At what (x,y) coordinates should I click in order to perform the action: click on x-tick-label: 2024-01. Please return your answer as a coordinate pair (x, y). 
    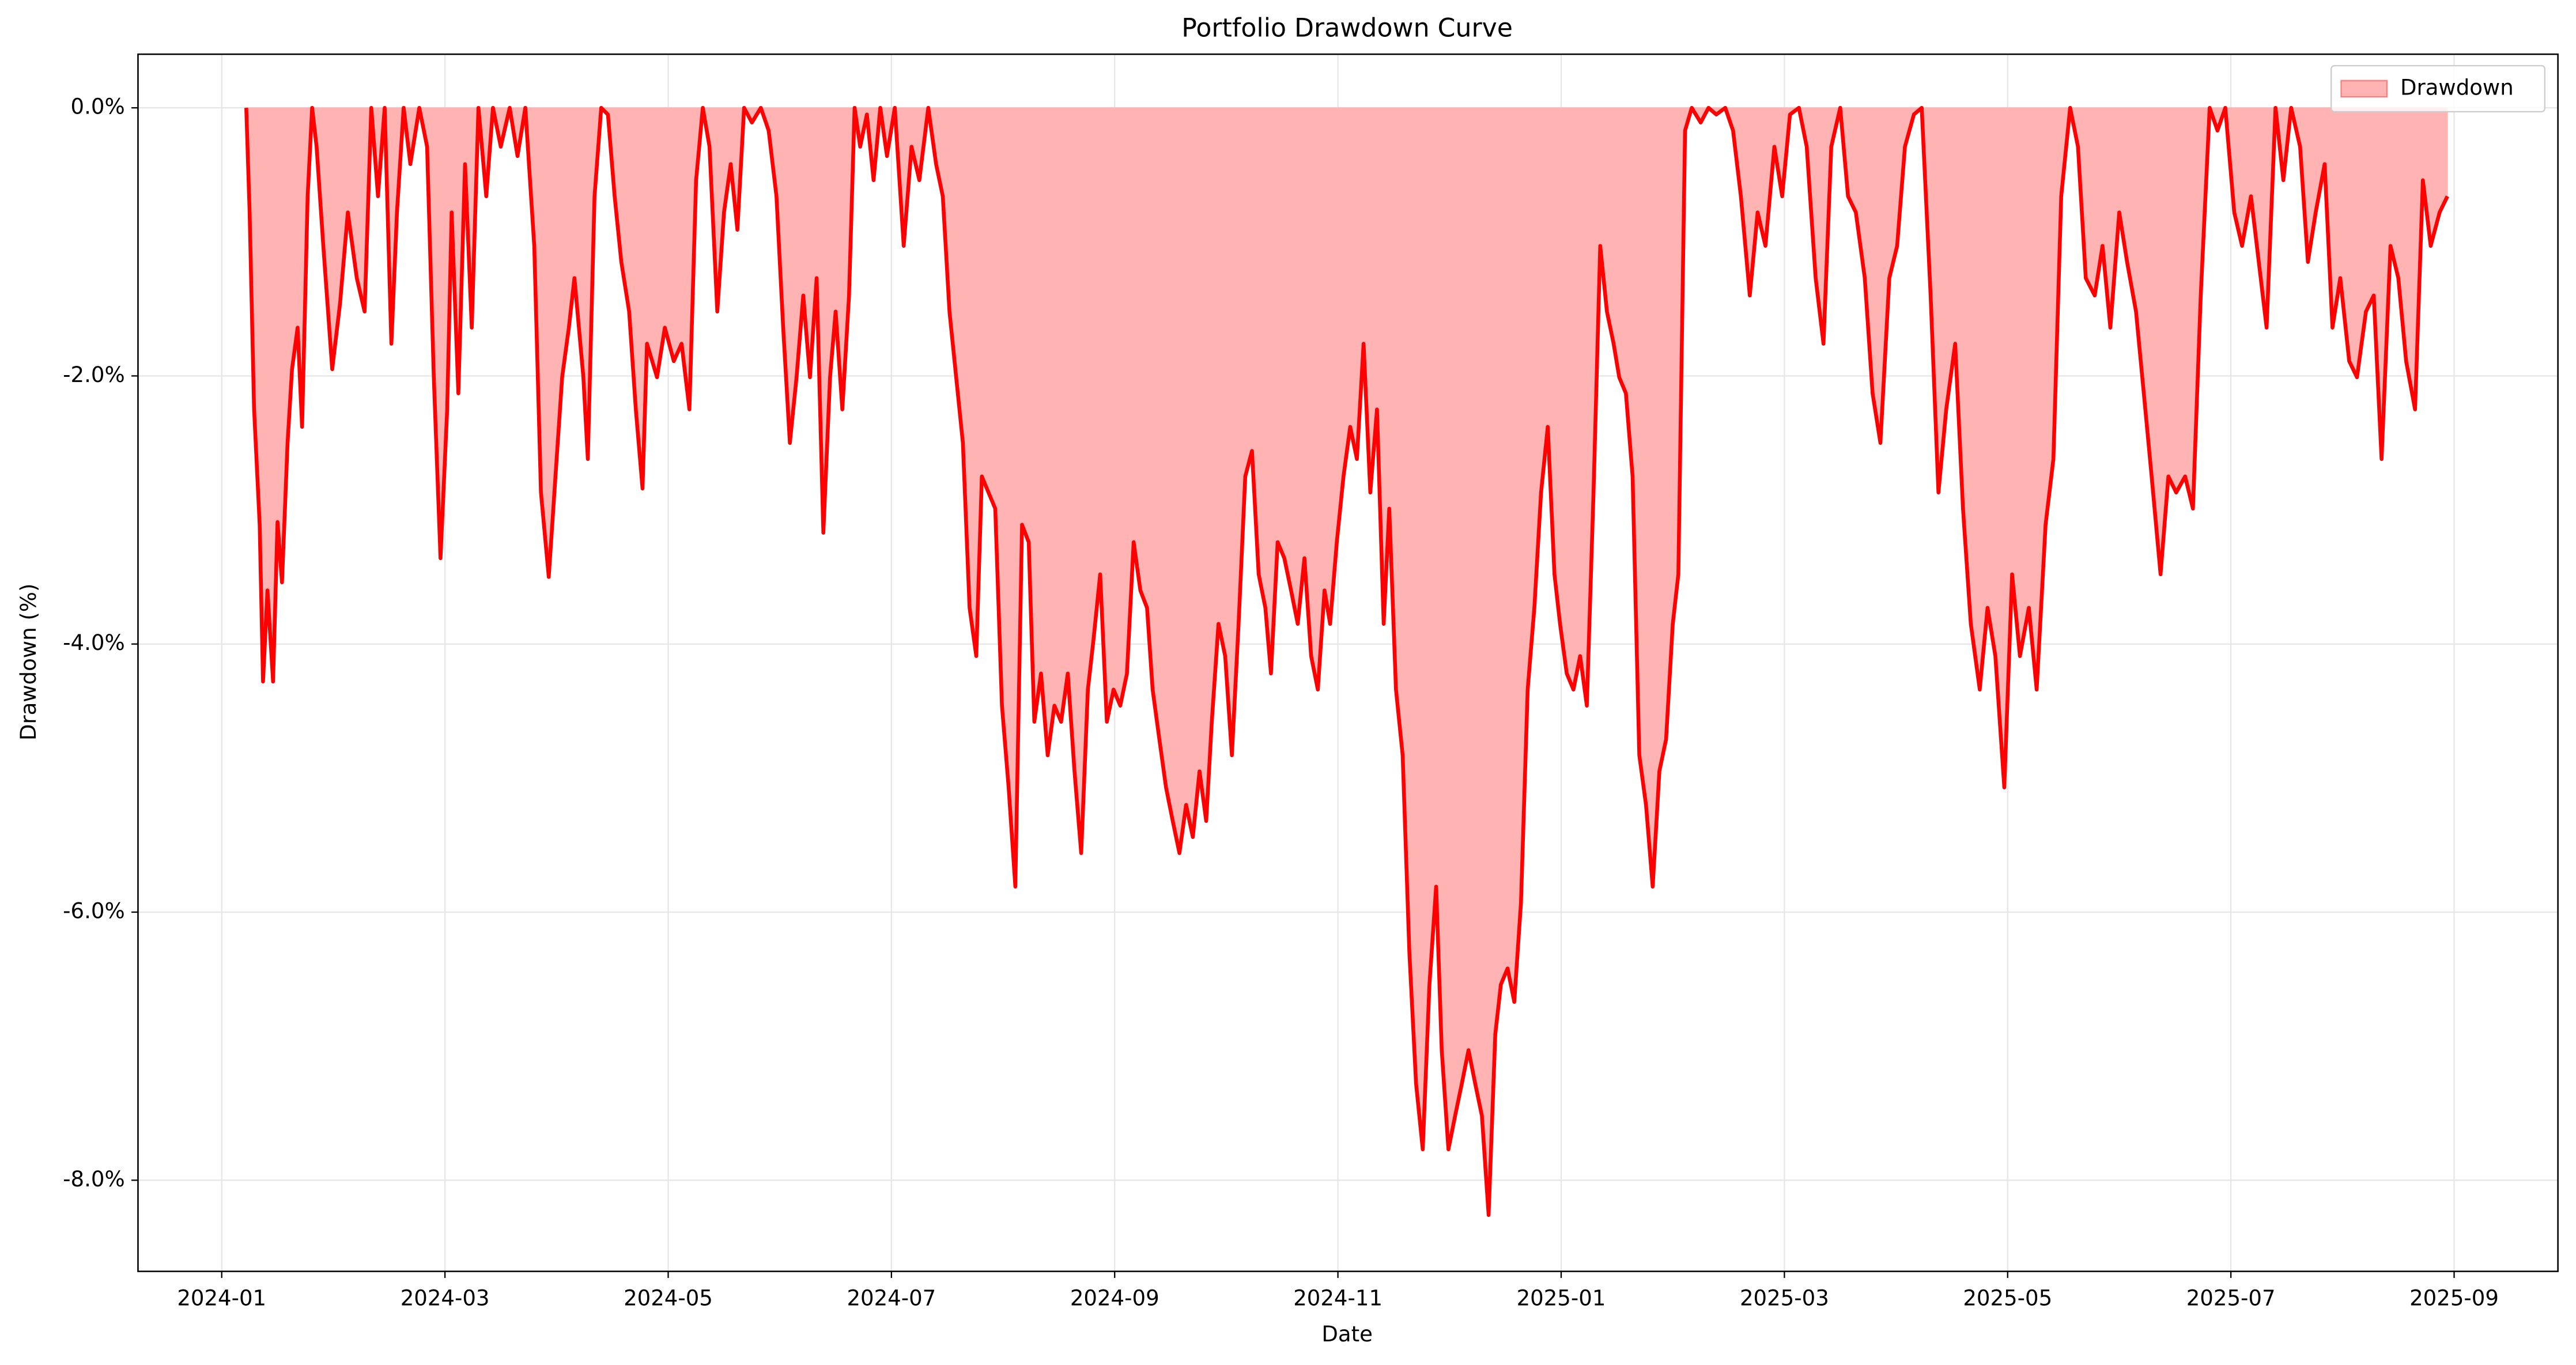
    Looking at the image, I should click on (221, 1297).